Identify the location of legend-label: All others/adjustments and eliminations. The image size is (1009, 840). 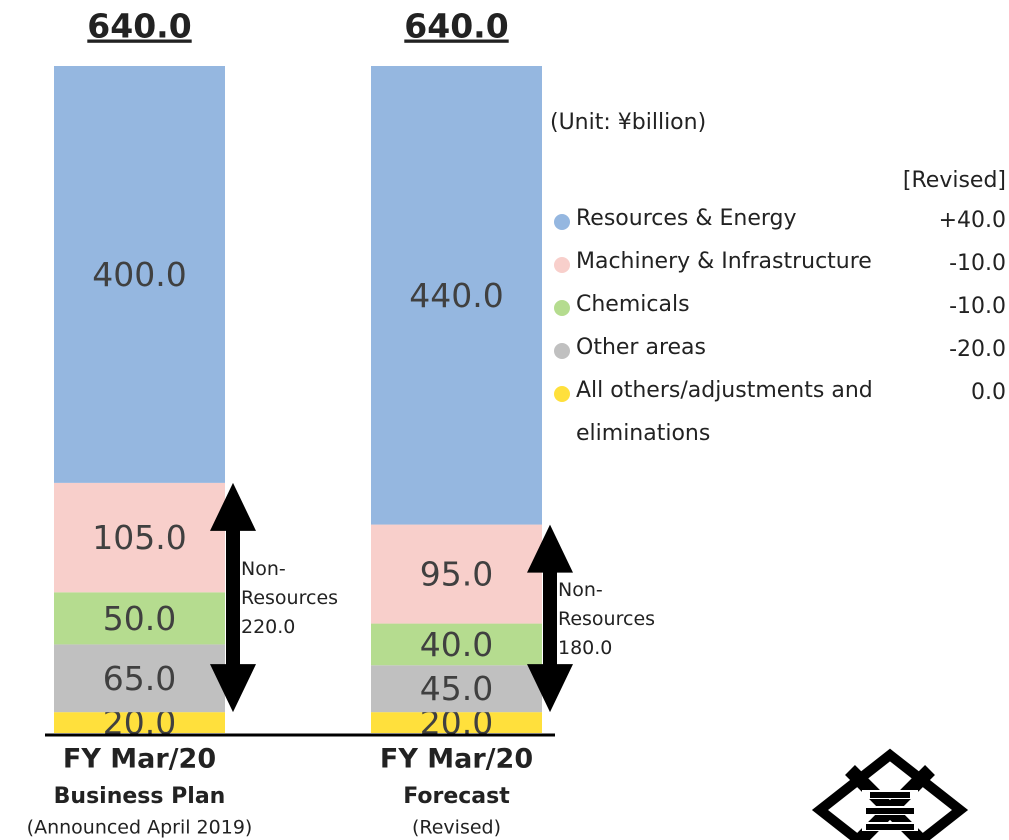
(724, 412).